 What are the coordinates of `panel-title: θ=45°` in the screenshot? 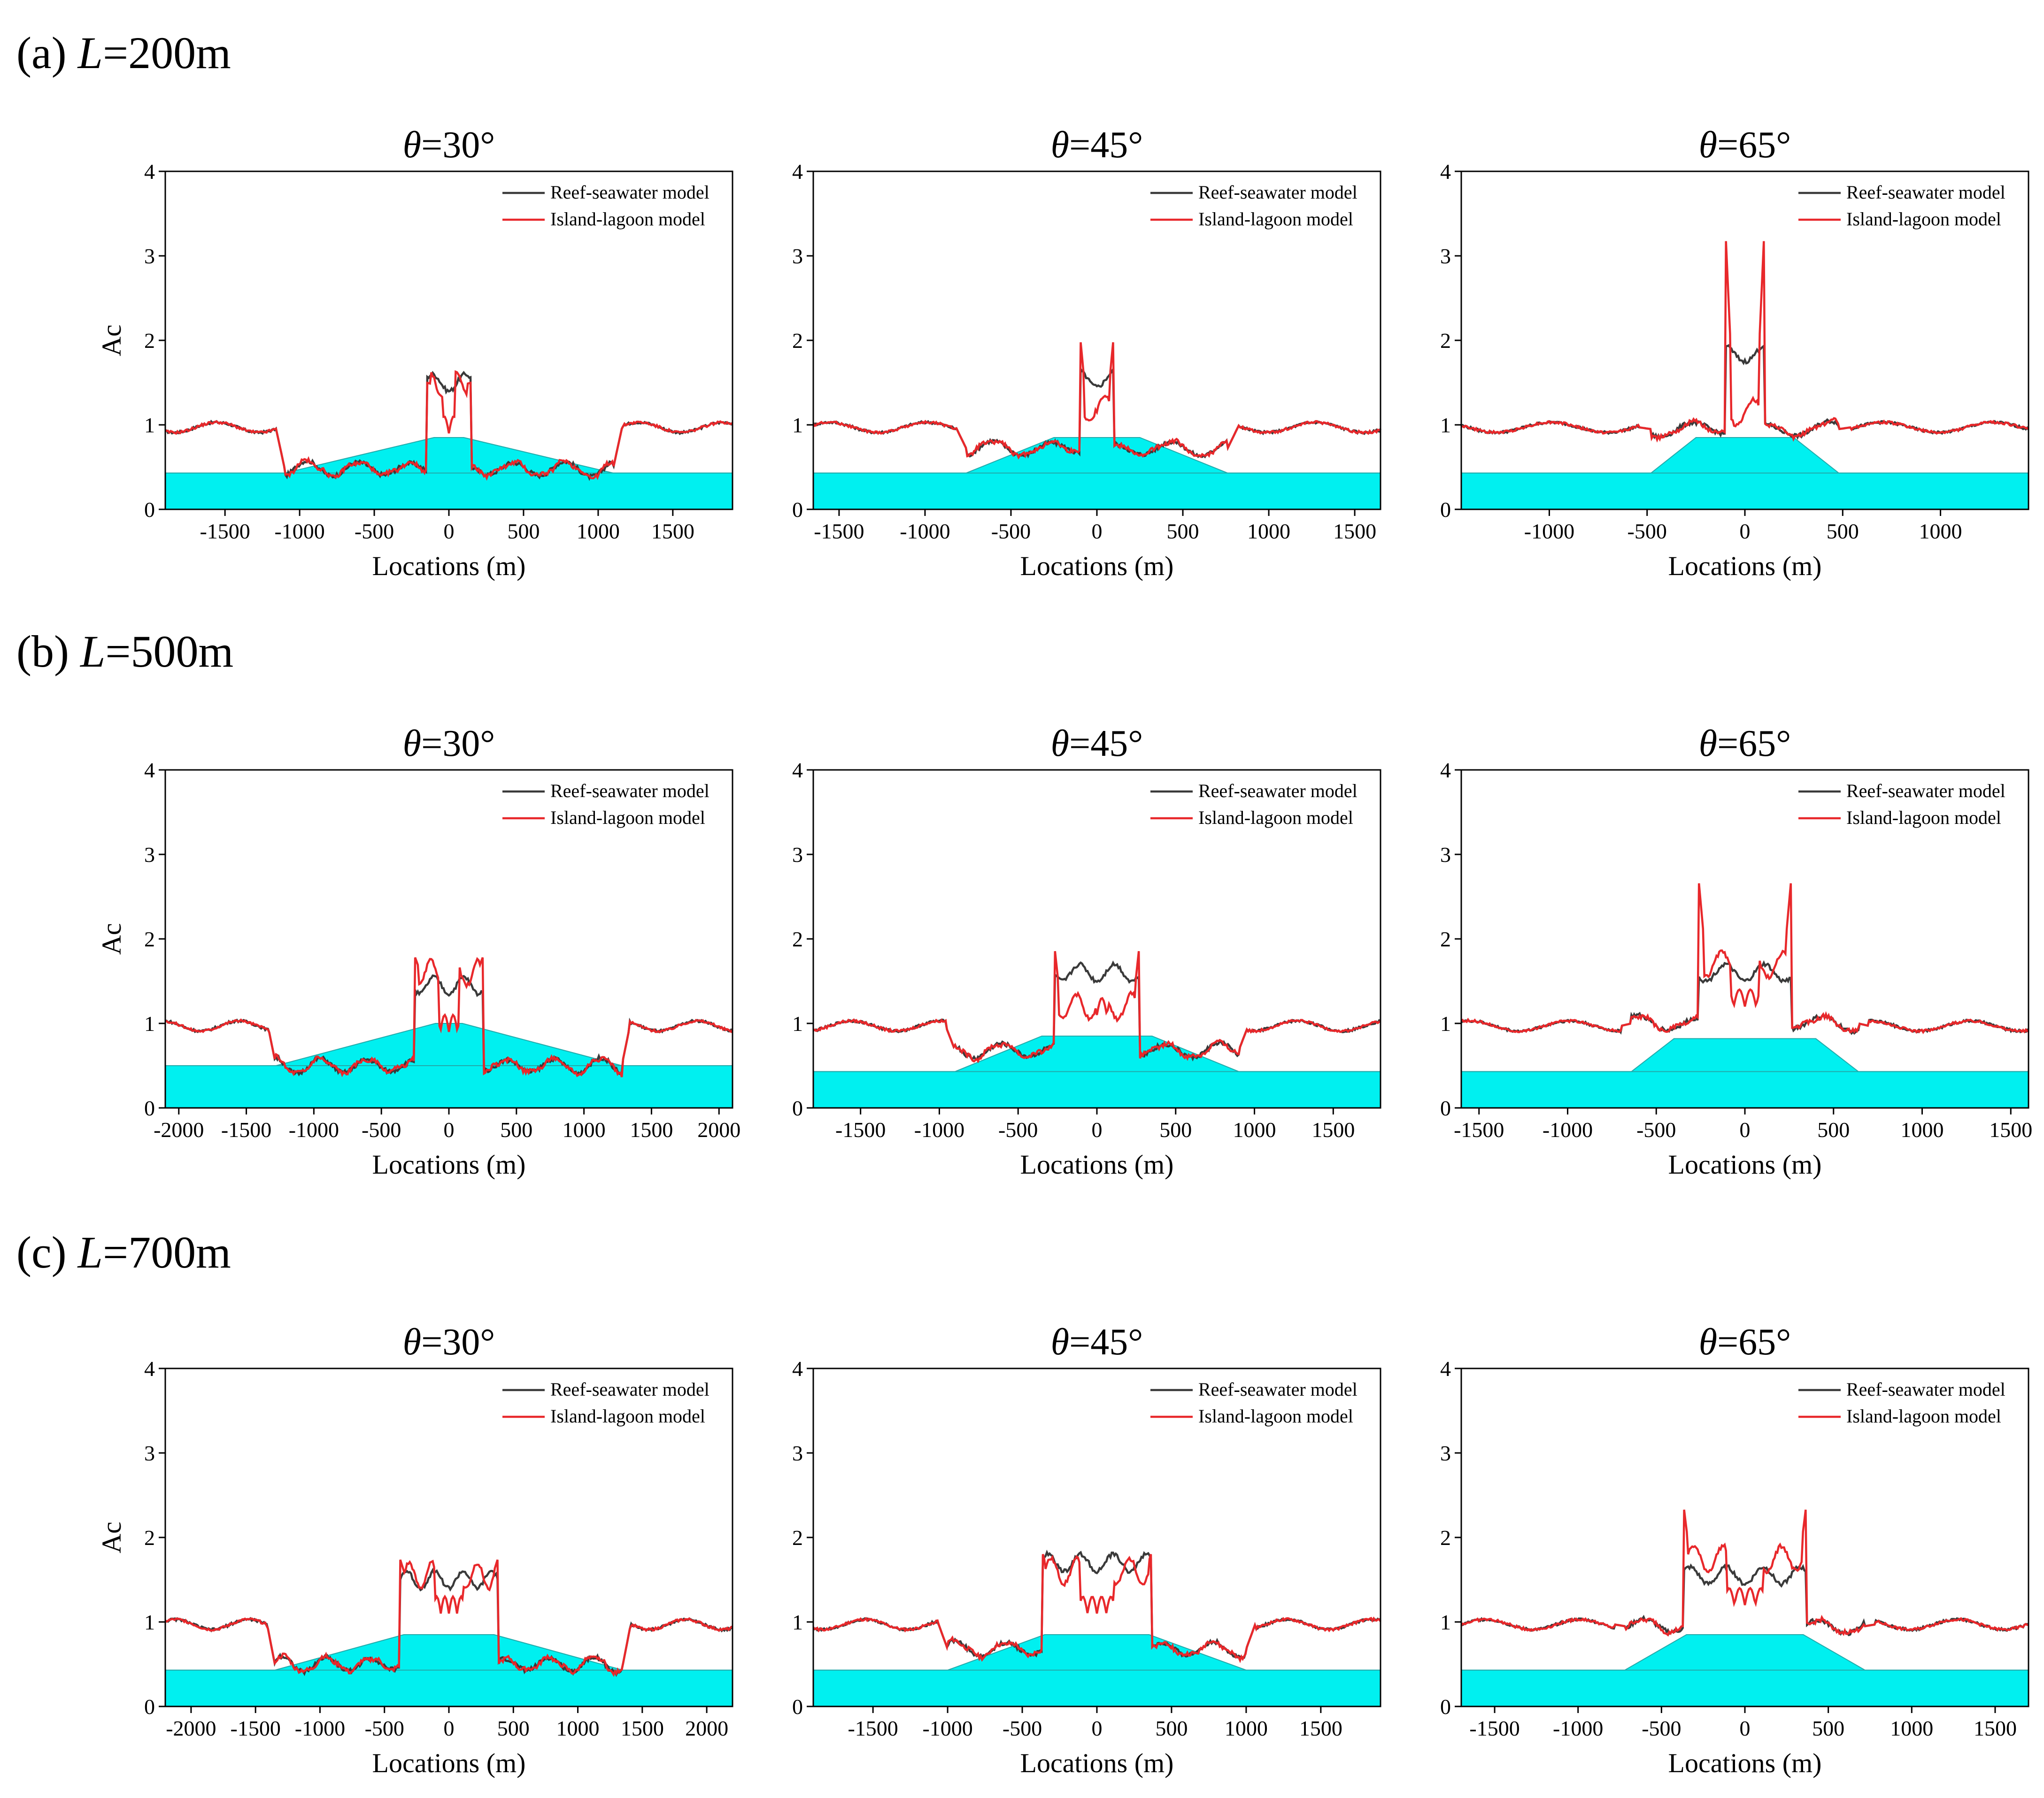 It's located at (1097, 743).